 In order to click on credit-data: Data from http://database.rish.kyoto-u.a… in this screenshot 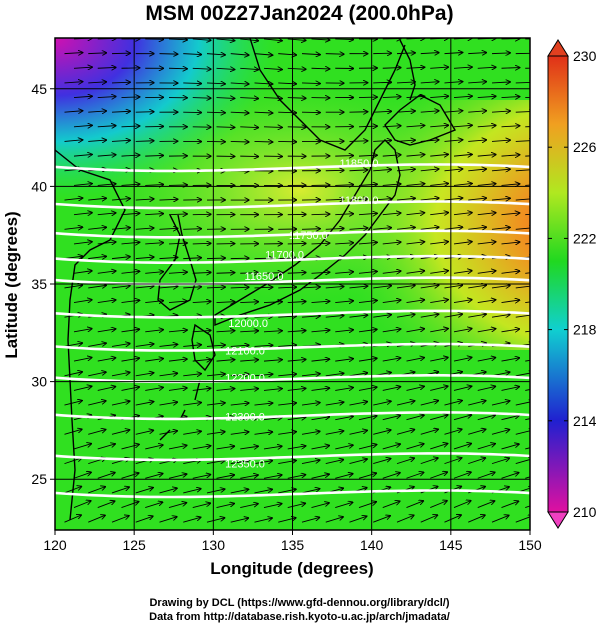, I will do `click(299, 617)`.